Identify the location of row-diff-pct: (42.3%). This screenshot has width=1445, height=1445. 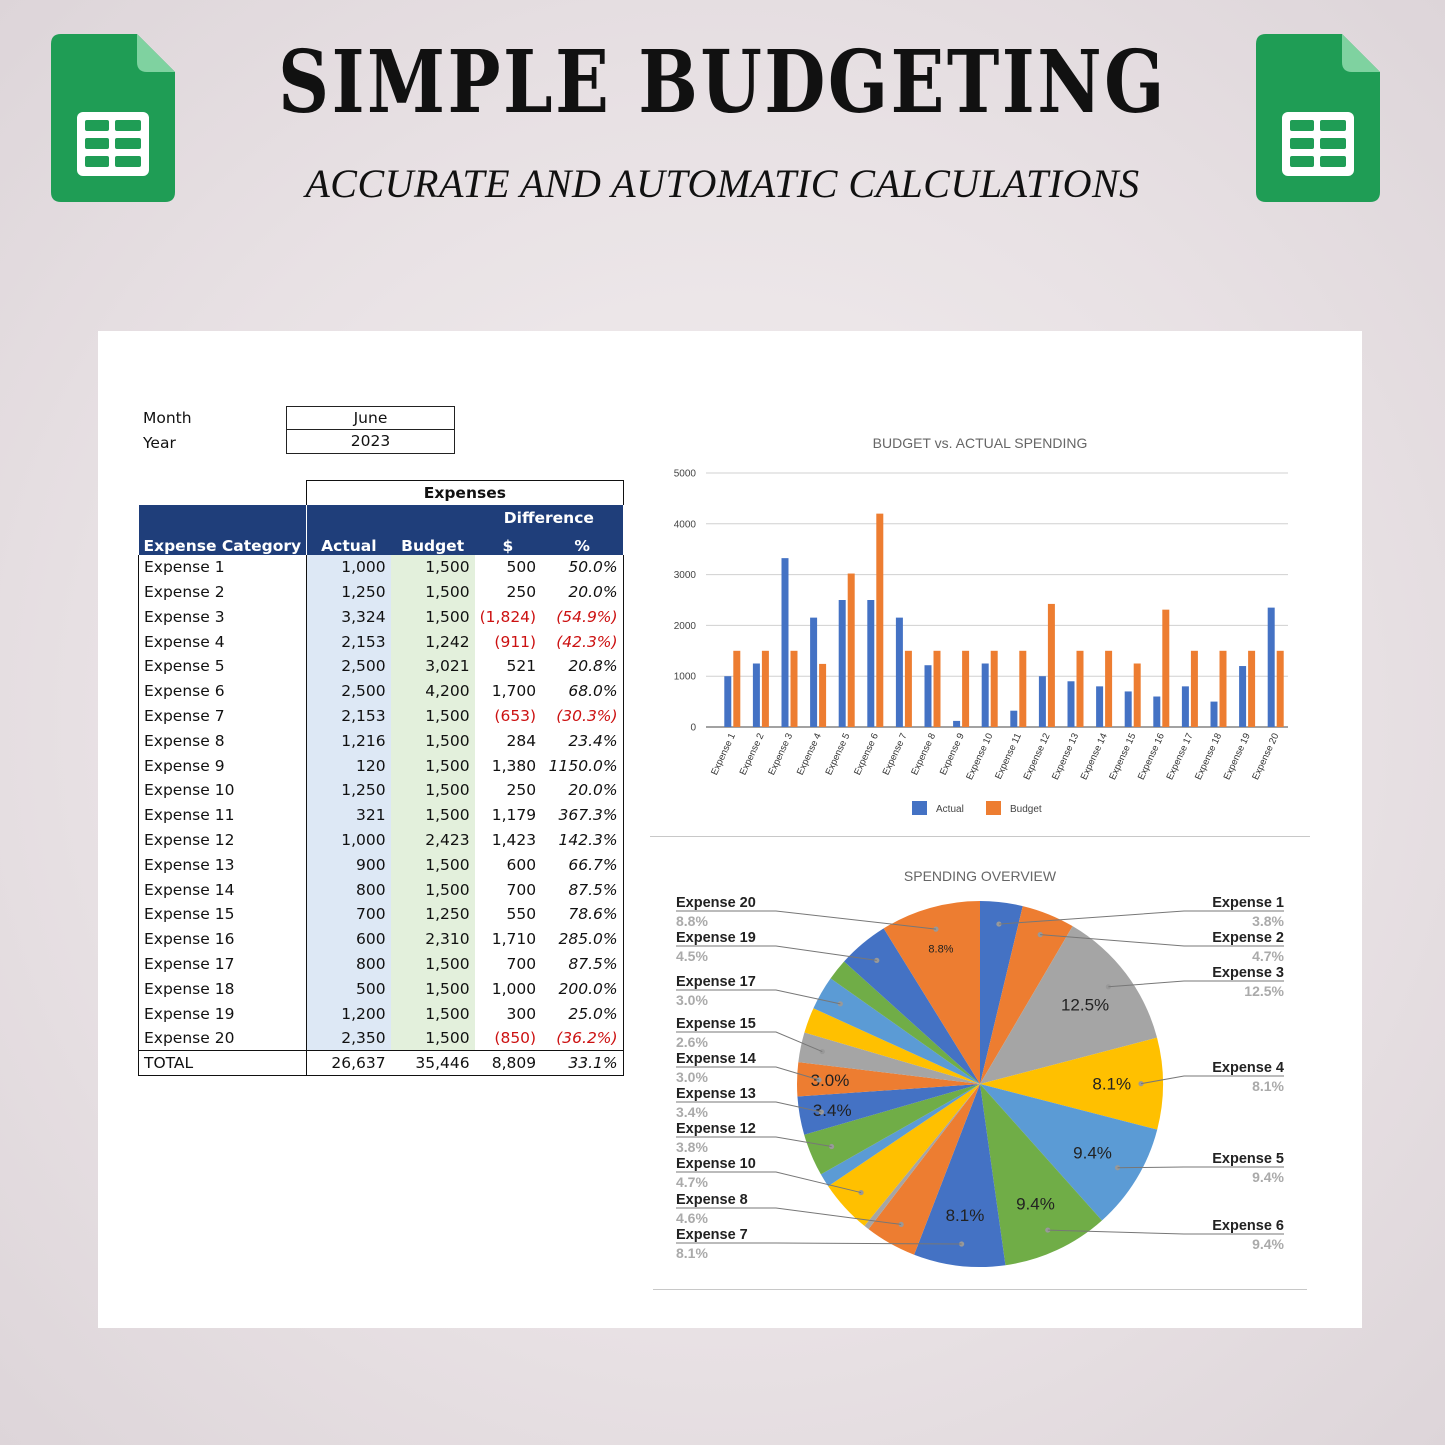
(582, 642).